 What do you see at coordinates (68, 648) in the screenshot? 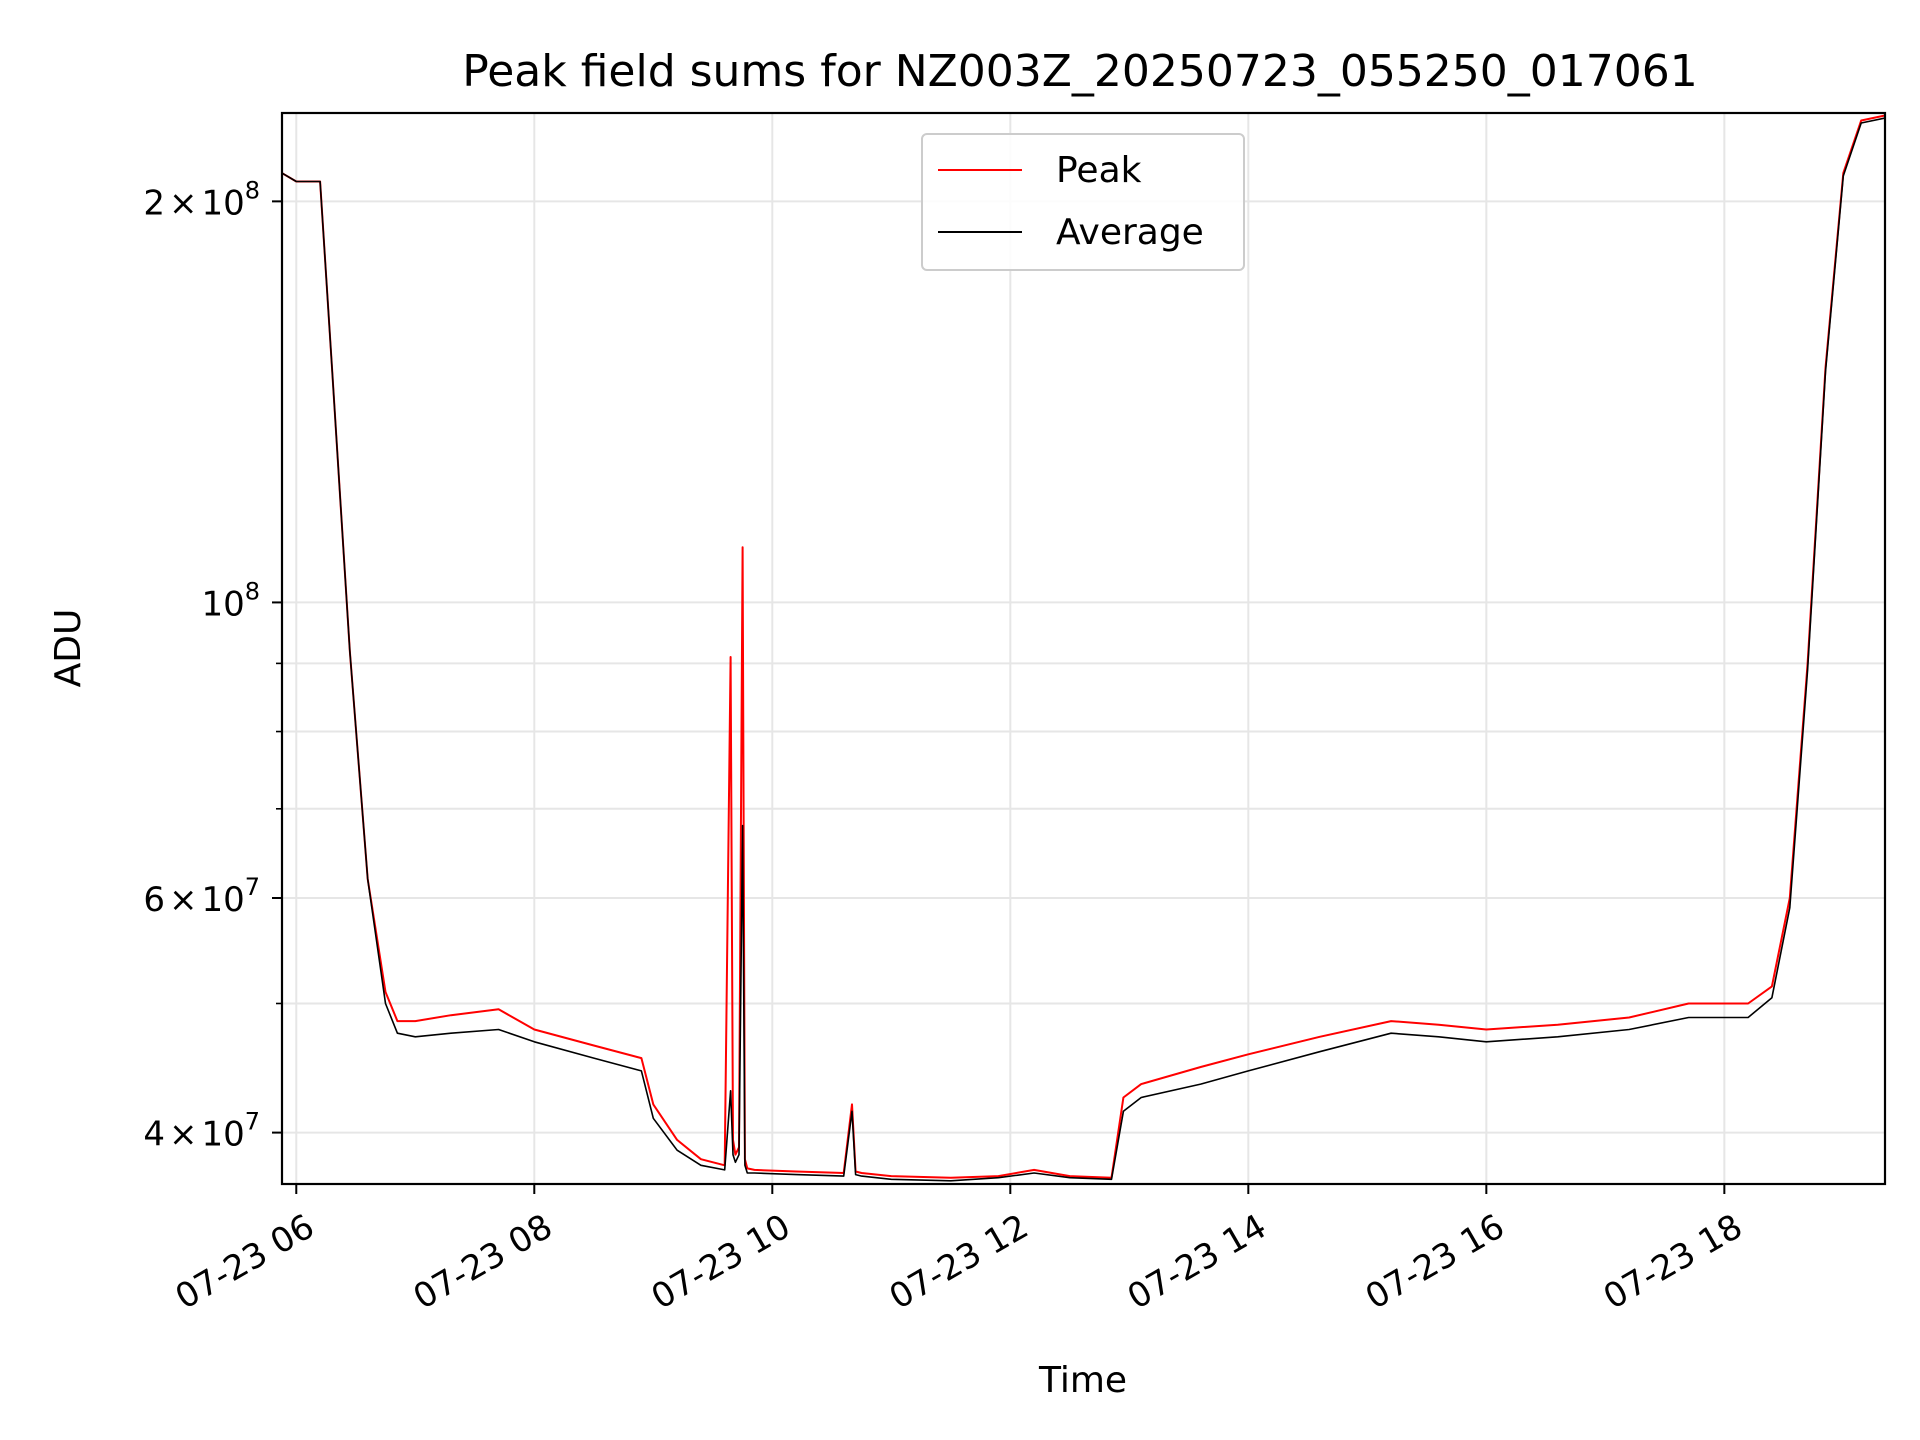
I see `y-axis-label: ADU` at bounding box center [68, 648].